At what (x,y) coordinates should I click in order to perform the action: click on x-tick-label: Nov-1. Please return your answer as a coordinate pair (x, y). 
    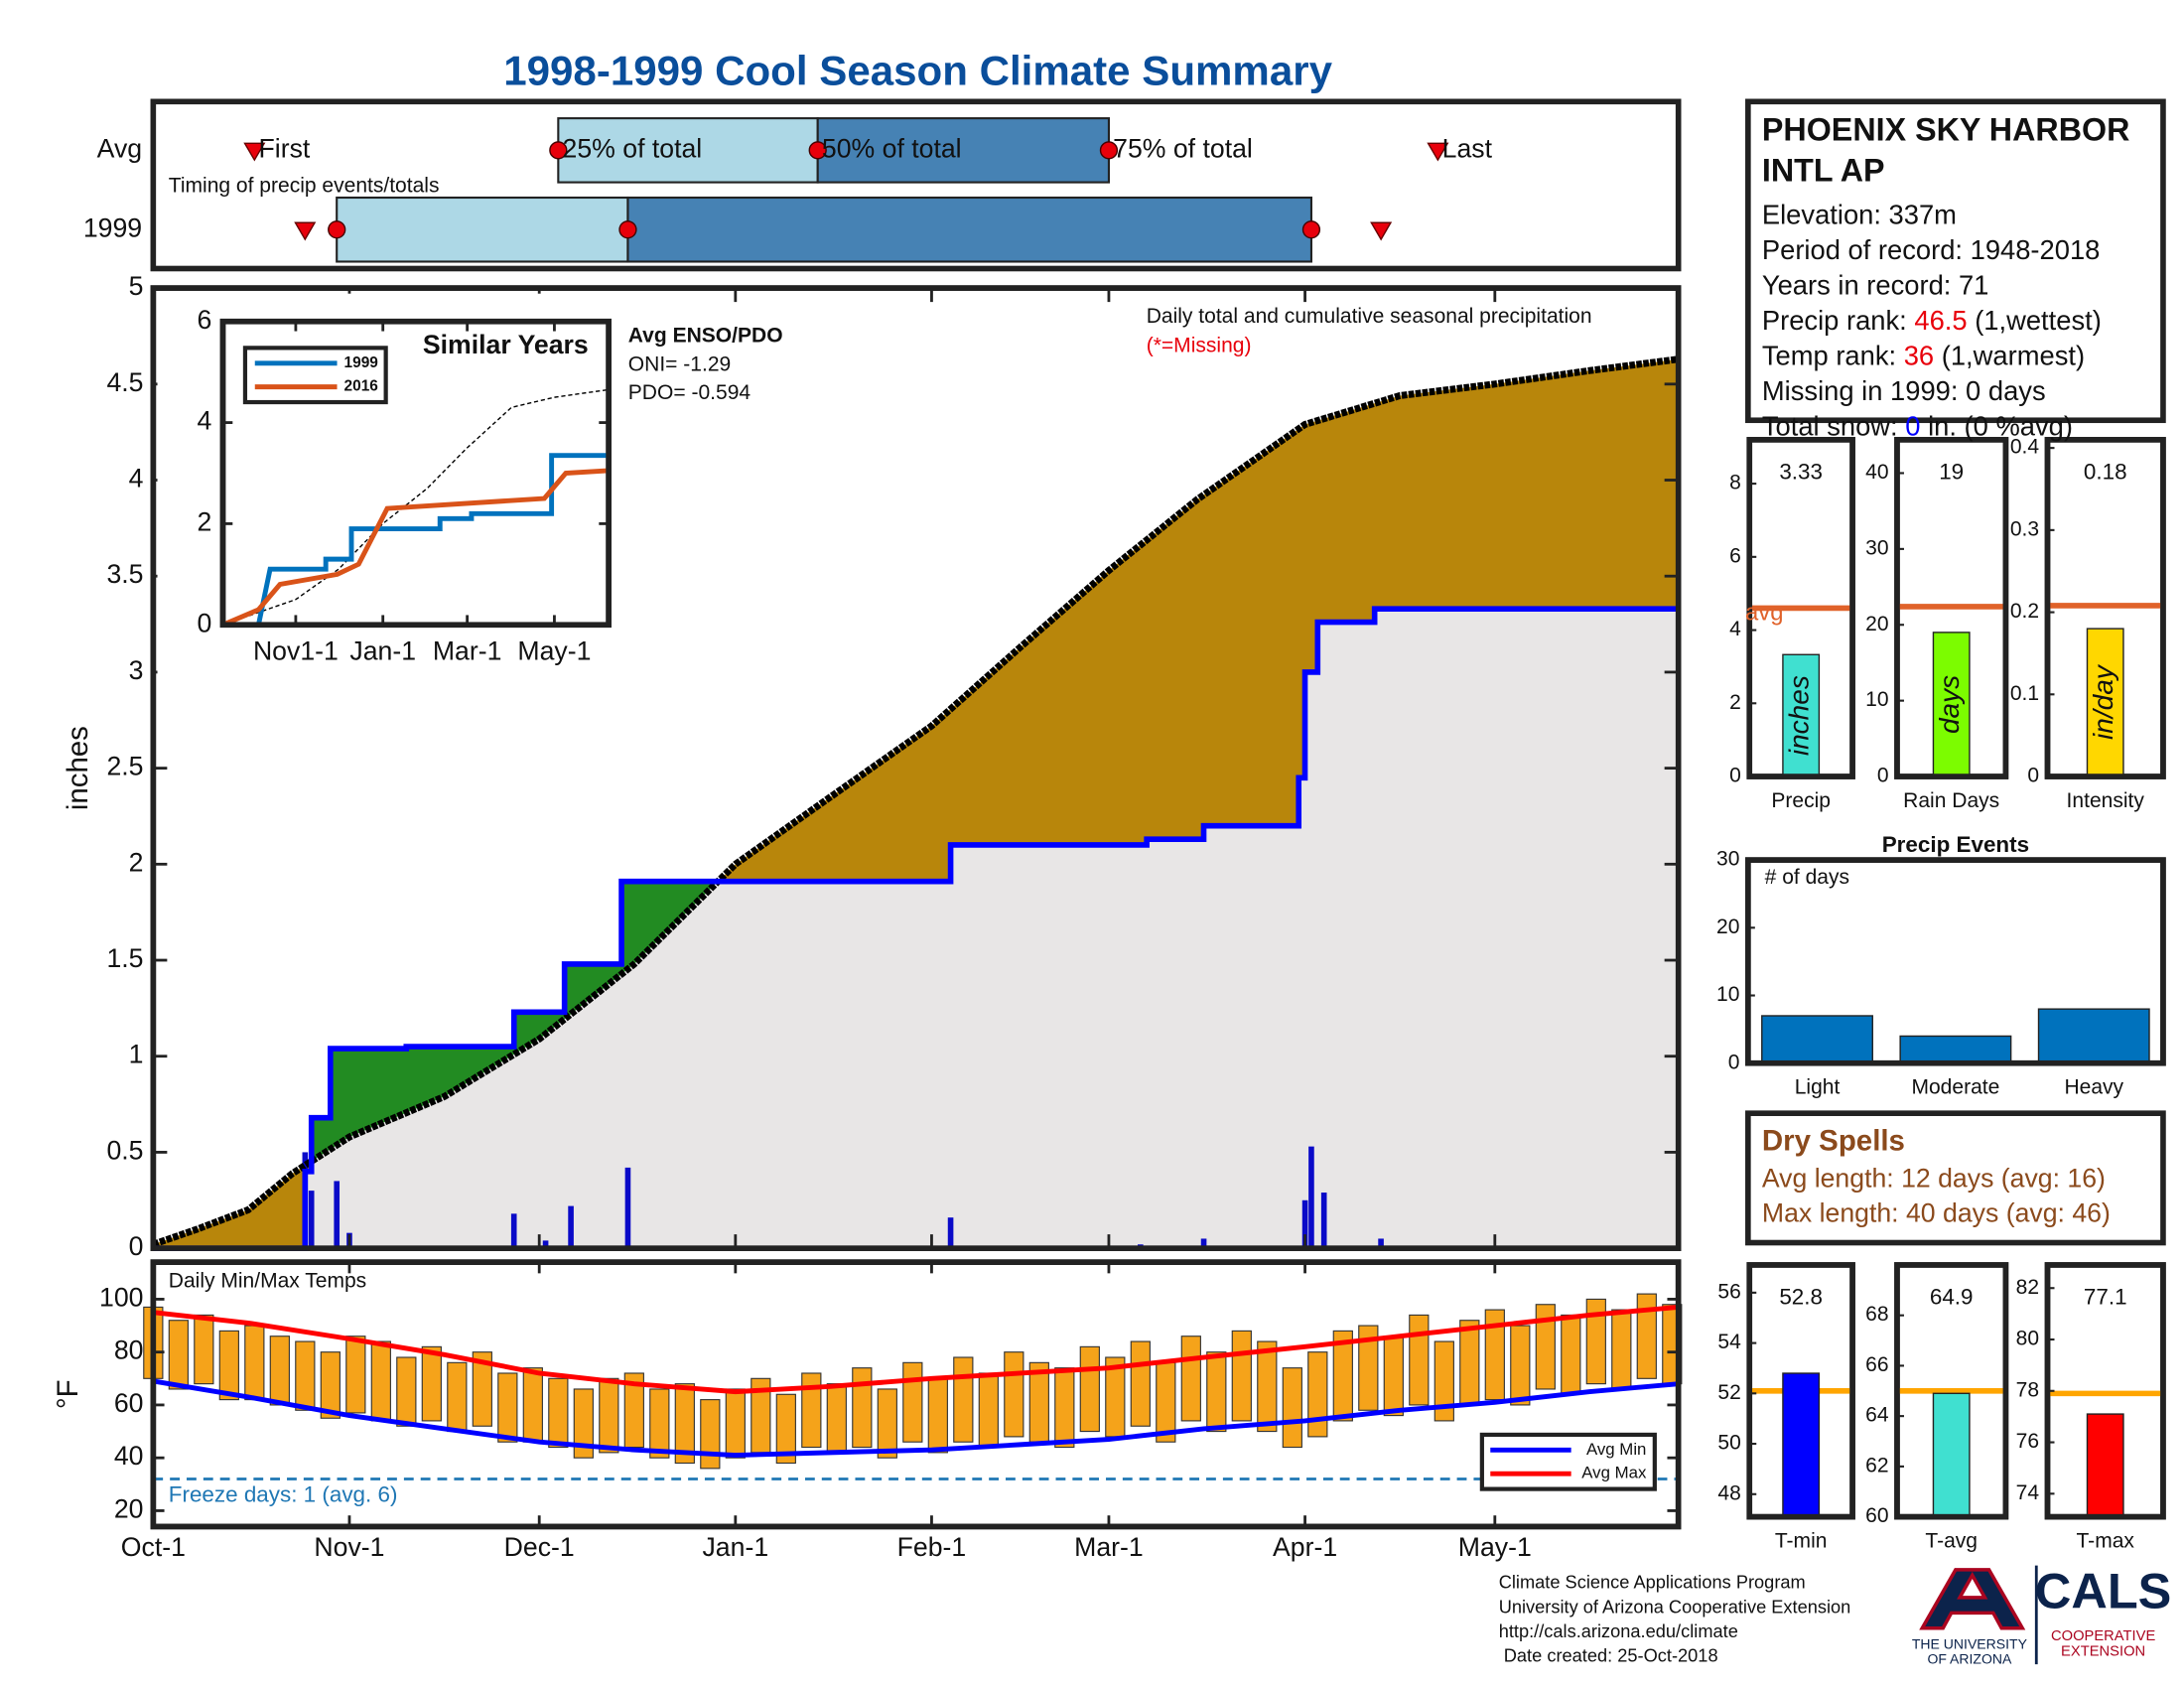
    Looking at the image, I should click on (349, 1547).